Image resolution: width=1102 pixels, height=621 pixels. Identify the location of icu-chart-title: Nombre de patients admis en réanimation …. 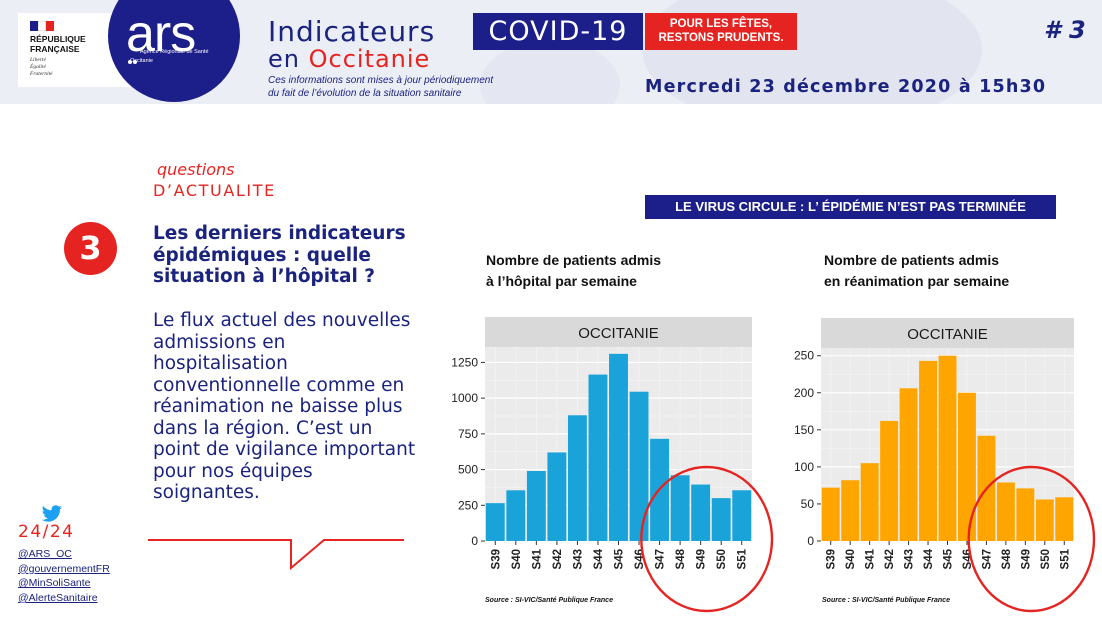
(916, 271).